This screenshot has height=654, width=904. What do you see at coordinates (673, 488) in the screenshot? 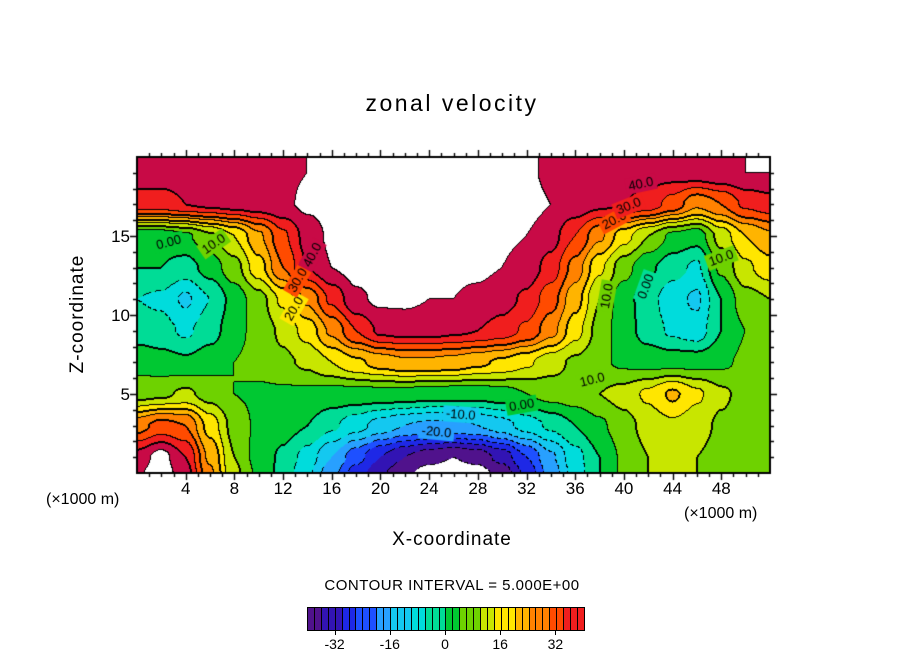
I see `x-tick-label: 44` at bounding box center [673, 488].